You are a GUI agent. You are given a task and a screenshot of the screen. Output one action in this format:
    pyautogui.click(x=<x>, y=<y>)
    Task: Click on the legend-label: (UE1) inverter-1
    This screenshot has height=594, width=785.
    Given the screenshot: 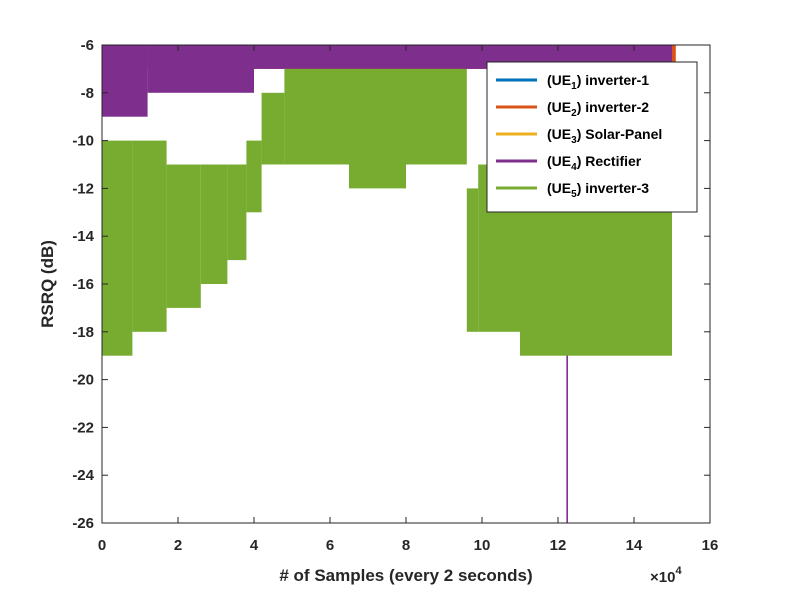 What is the action you would take?
    pyautogui.click(x=598, y=82)
    